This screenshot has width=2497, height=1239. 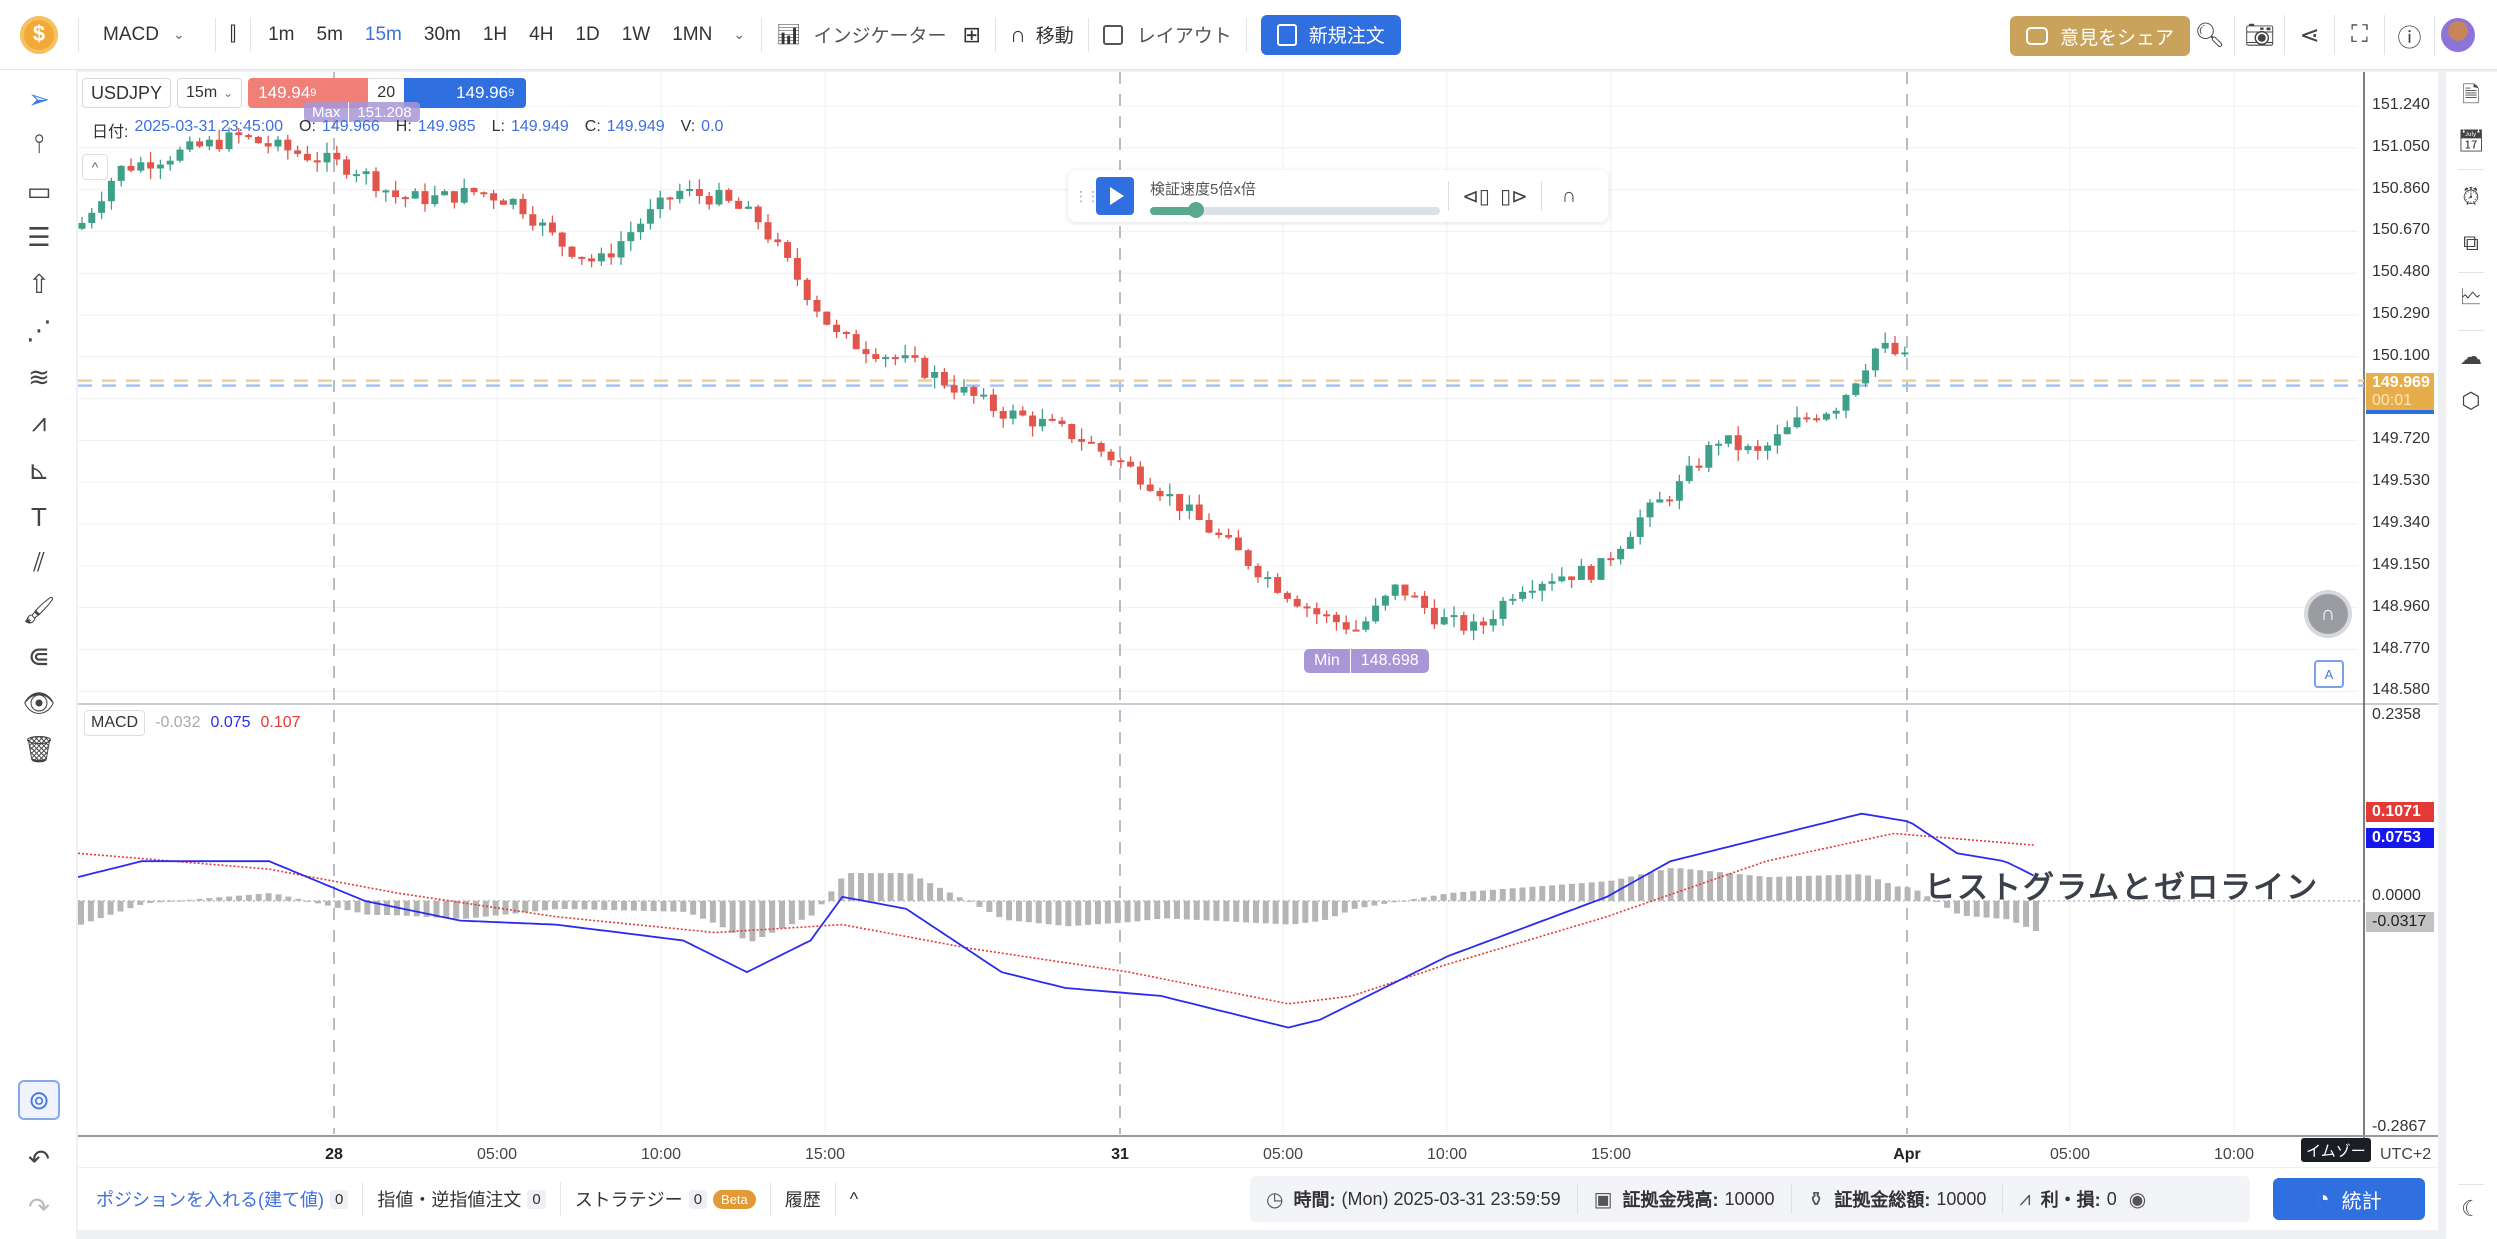 What do you see at coordinates (495, 34) in the screenshot?
I see `timeframe-1h: 1H` at bounding box center [495, 34].